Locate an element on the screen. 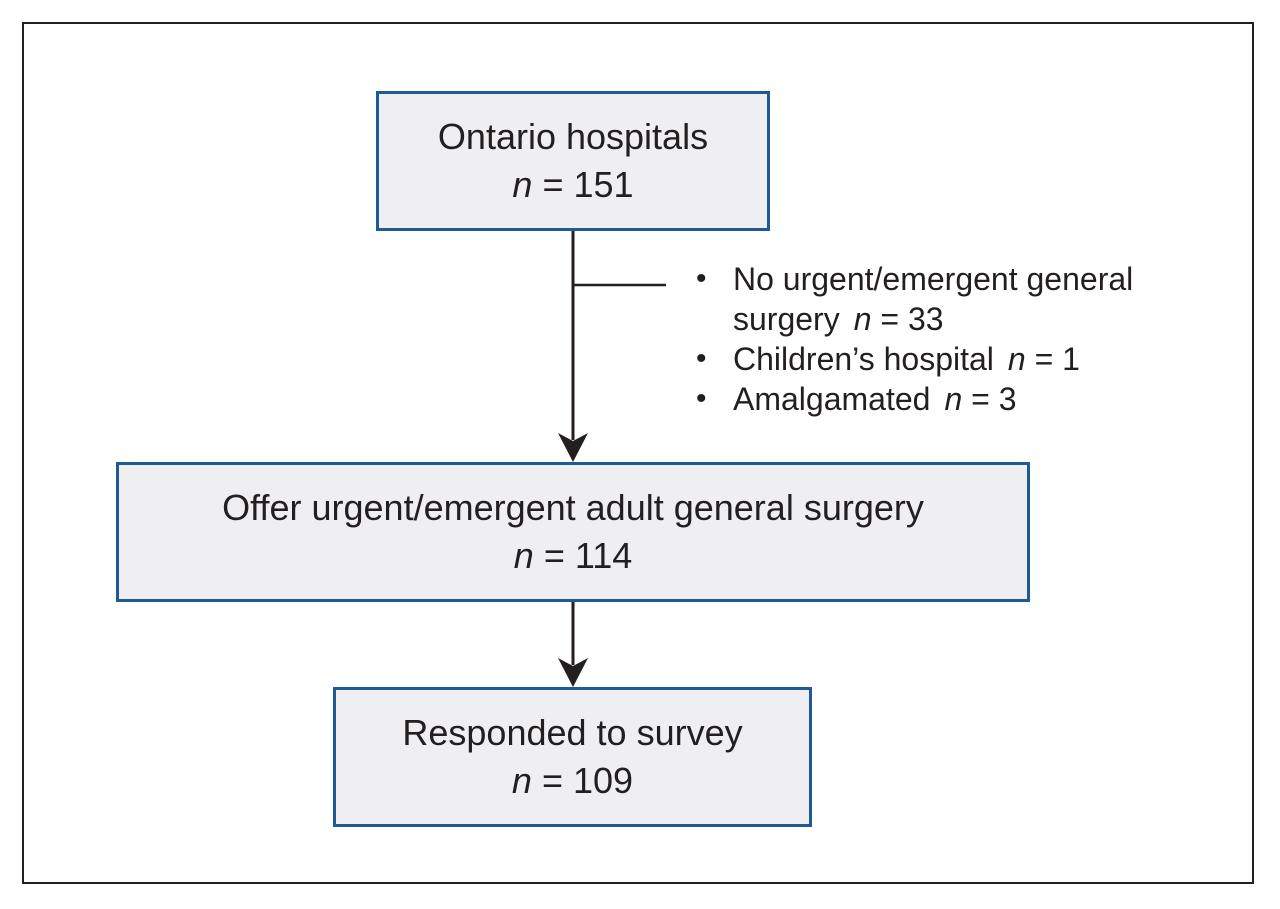  ontario-hospitals-box: Ontario hospitals n = 151 is located at coordinates (573, 161).